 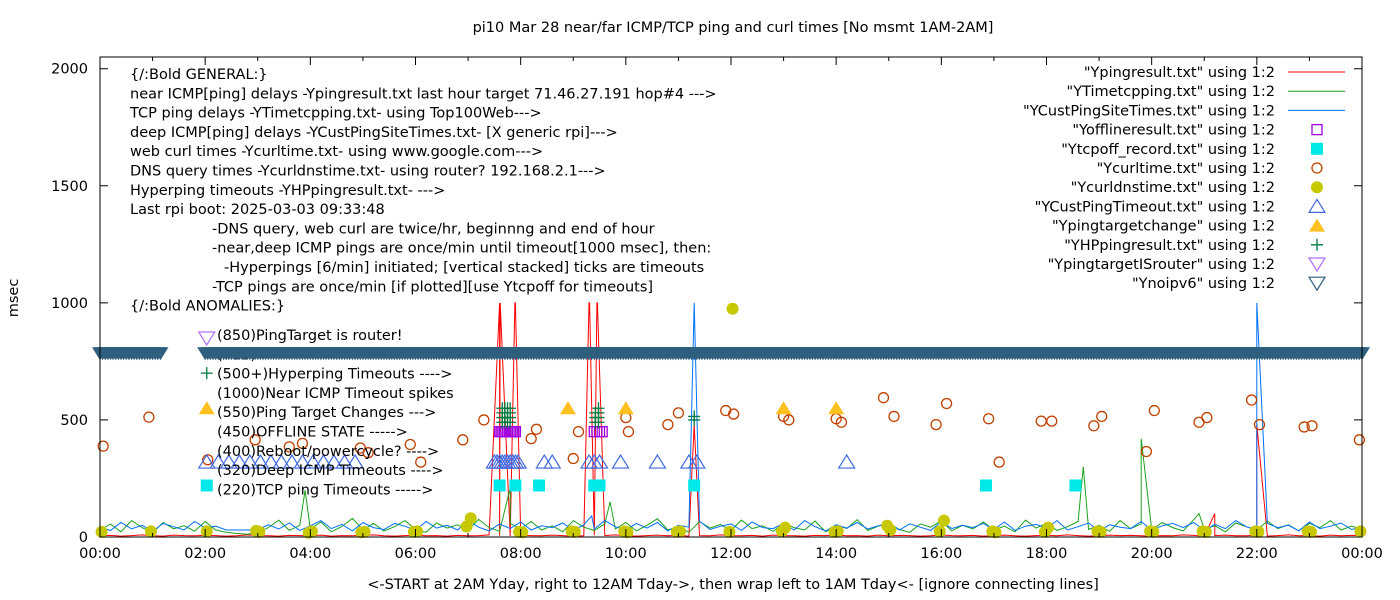 What do you see at coordinates (1179, 73) in the screenshot?
I see `legend-label: "Ypingresult.txt" using 1:2` at bounding box center [1179, 73].